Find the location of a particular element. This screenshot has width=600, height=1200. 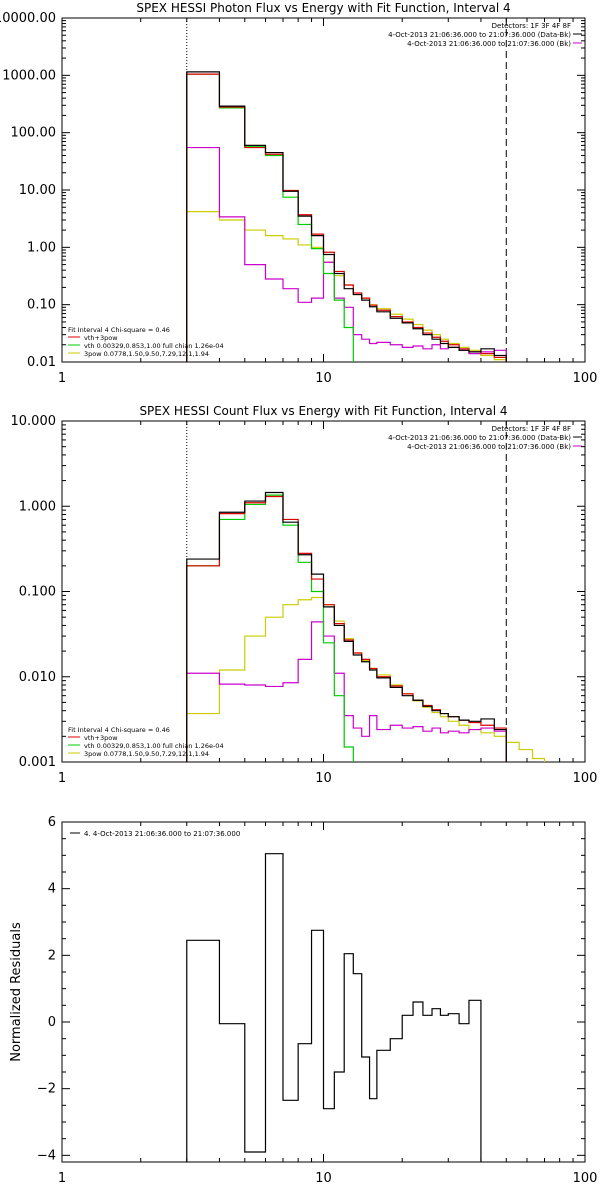

y-tick-label: 100.00 is located at coordinates (34, 133).